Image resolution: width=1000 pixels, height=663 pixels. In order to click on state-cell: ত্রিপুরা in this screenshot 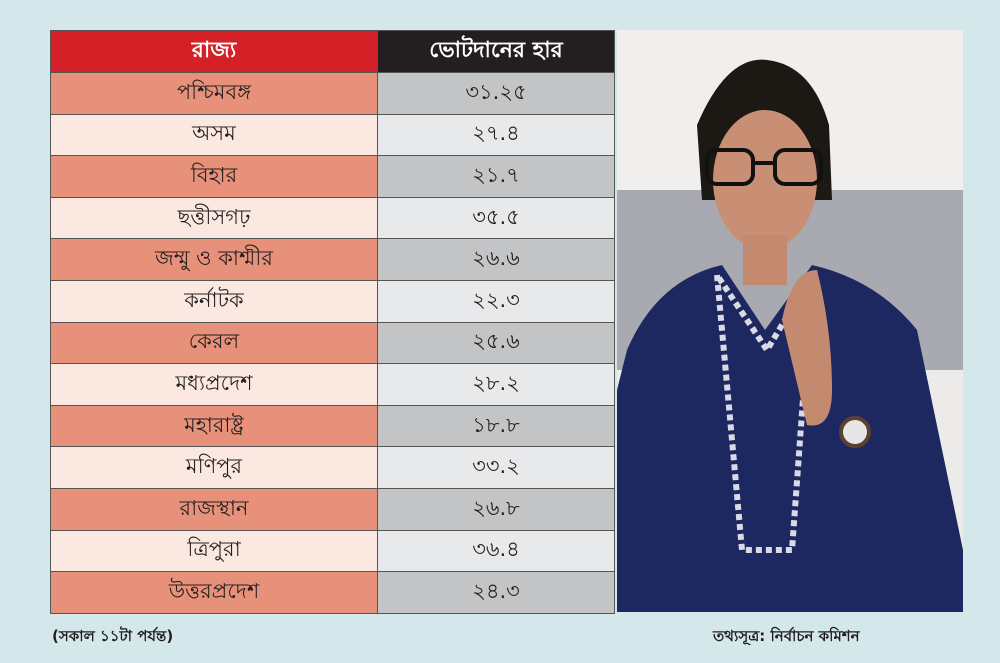, I will do `click(214, 551)`.